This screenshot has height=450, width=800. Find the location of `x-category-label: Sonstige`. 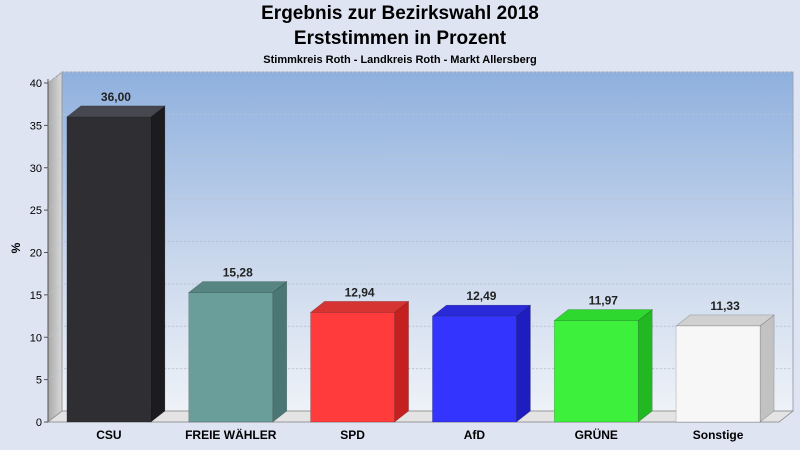

x-category-label: Sonstige is located at coordinates (718, 435).